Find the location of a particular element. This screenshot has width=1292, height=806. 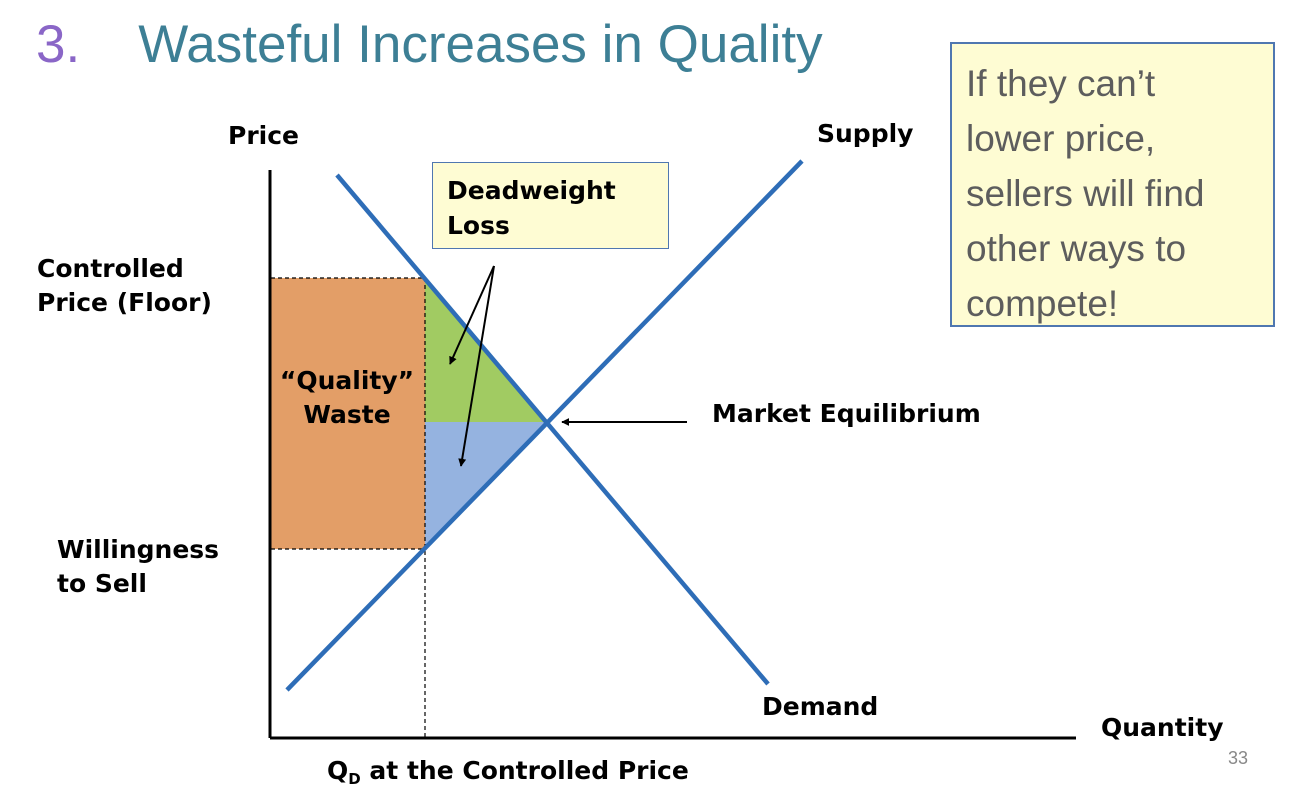

callout-line: compete! is located at coordinates (1042, 303).